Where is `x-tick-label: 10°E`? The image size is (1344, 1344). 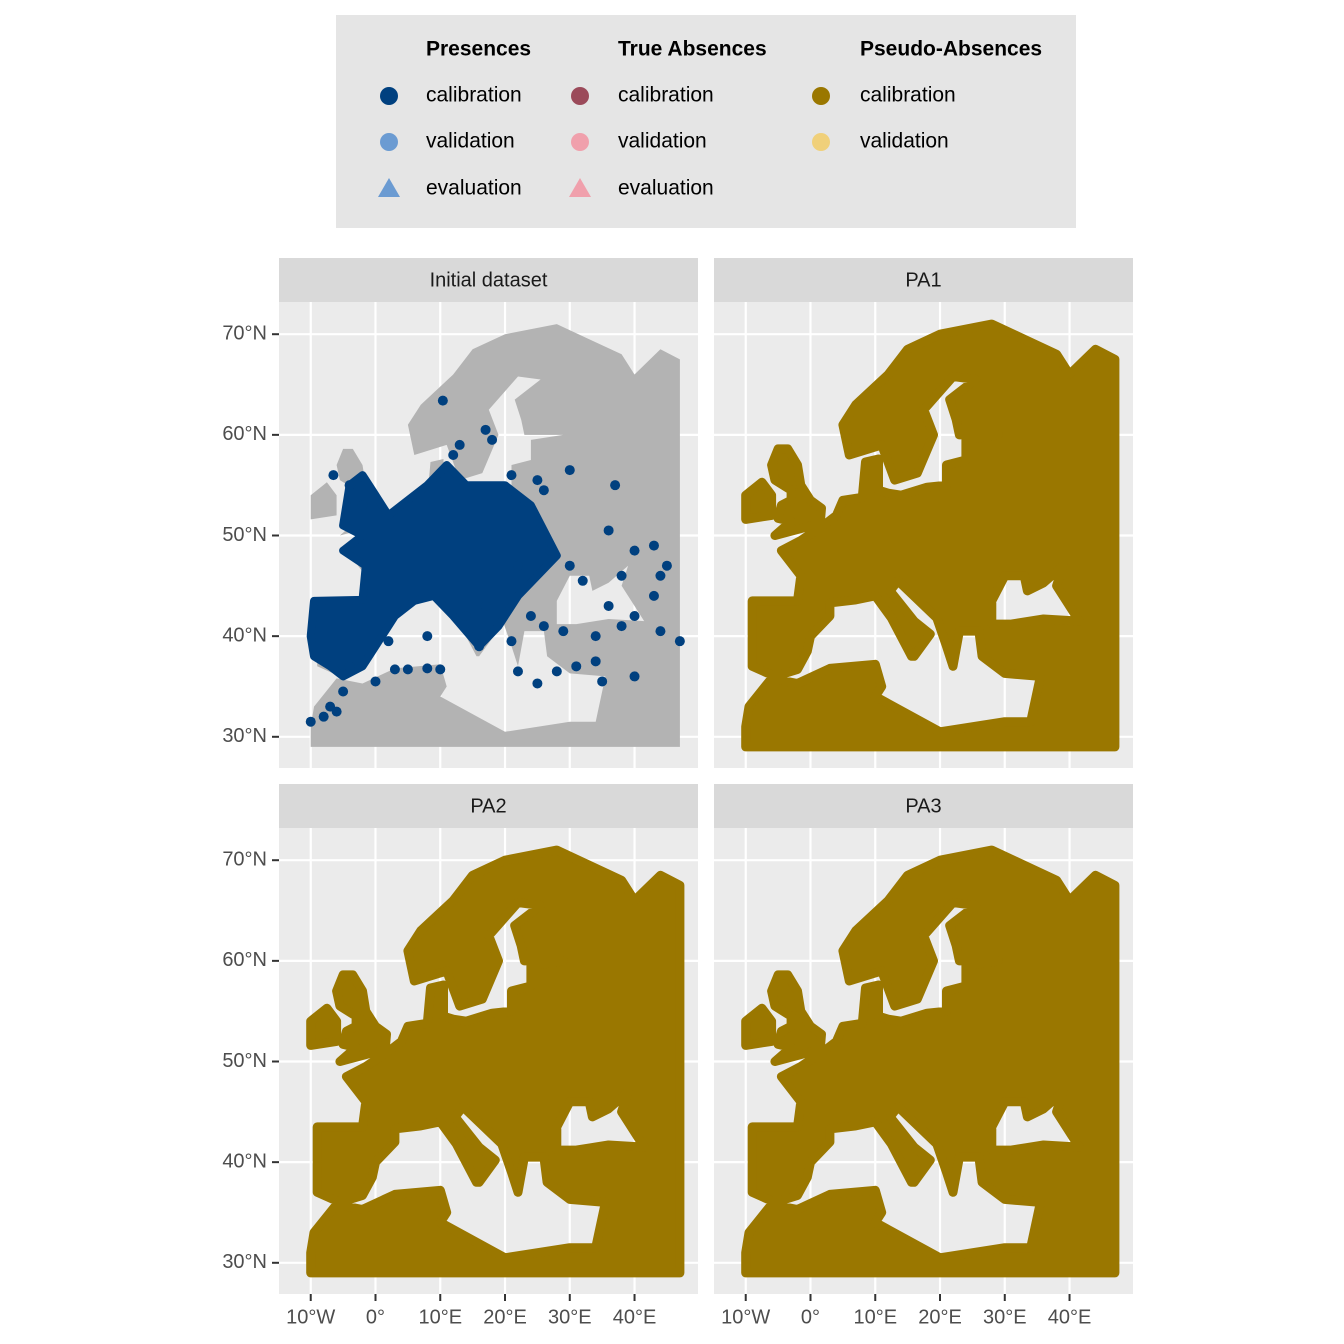 x-tick-label: 10°E is located at coordinates (875, 1317).